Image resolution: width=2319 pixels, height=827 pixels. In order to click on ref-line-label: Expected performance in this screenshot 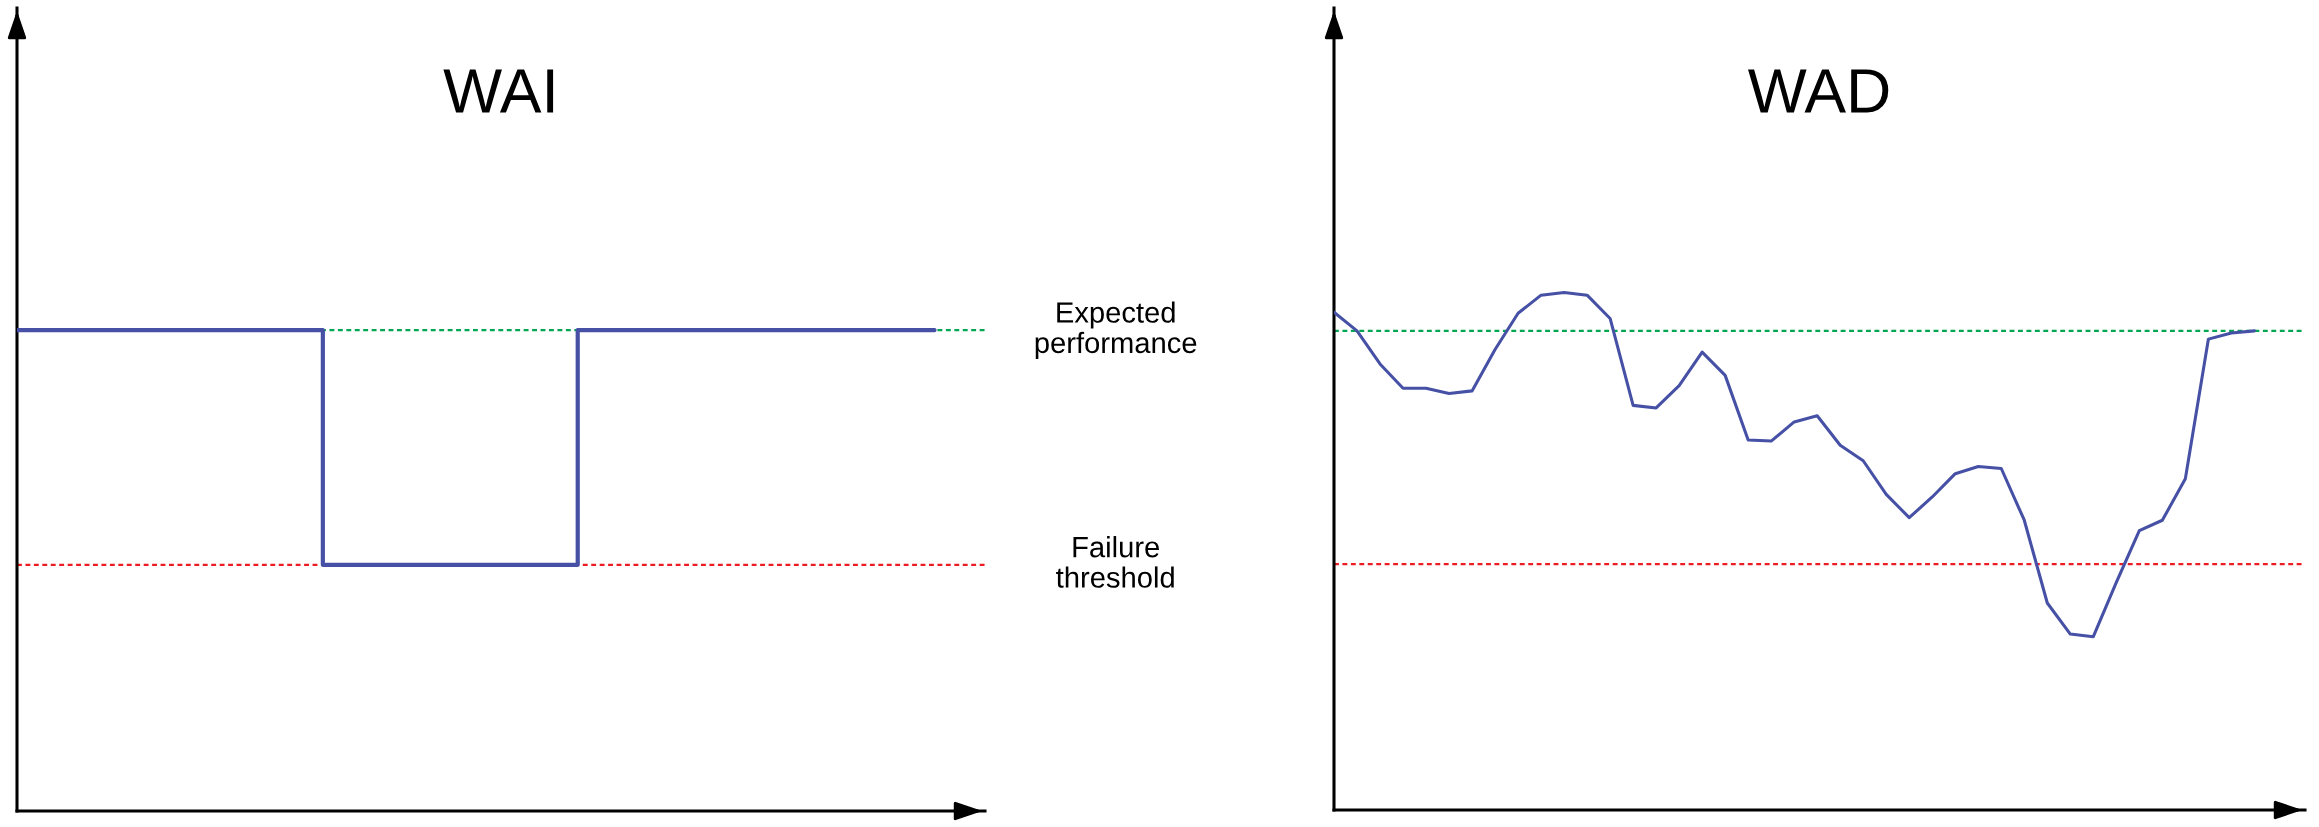, I will do `click(1116, 330)`.